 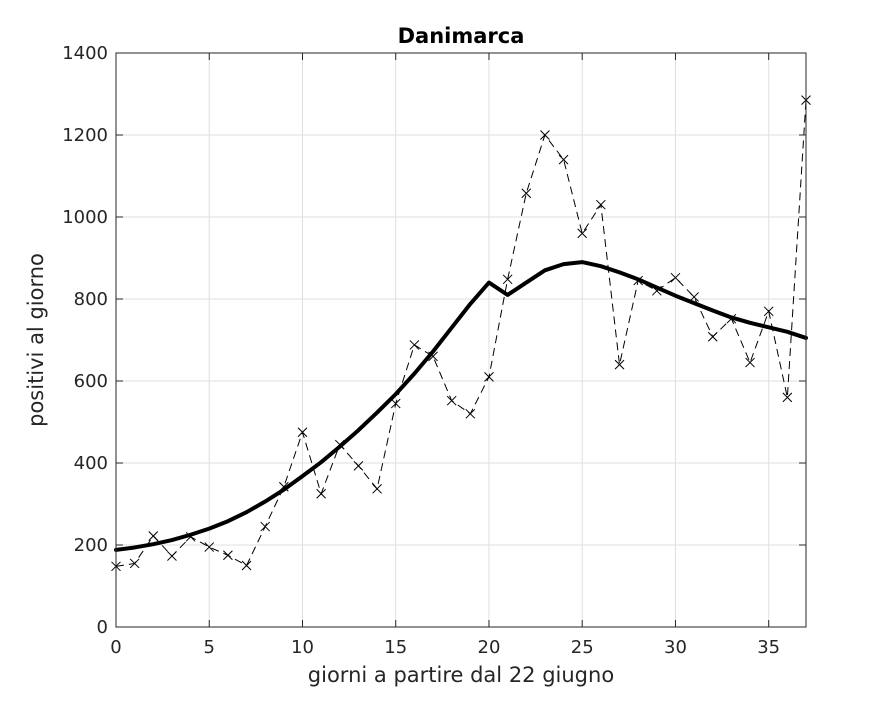 I want to click on y-tick-label: 200, so click(x=91, y=545).